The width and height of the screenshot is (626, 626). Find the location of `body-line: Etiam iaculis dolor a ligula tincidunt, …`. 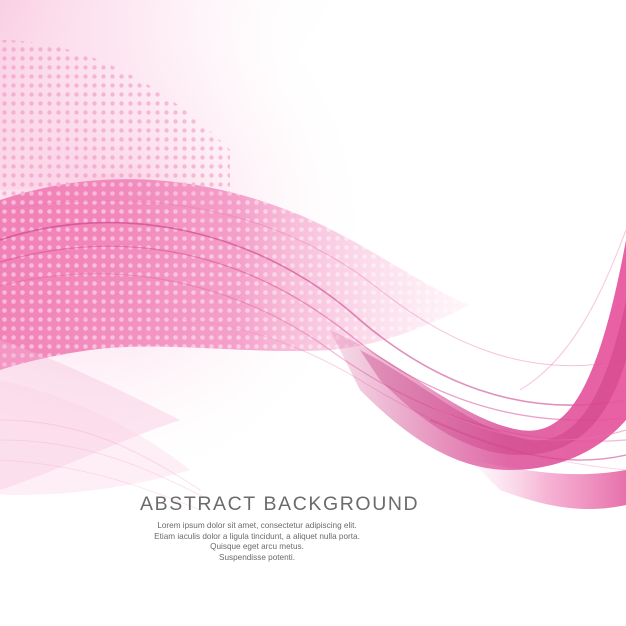

body-line: Etiam iaculis dolor a ligula tincidunt, … is located at coordinates (257, 536).